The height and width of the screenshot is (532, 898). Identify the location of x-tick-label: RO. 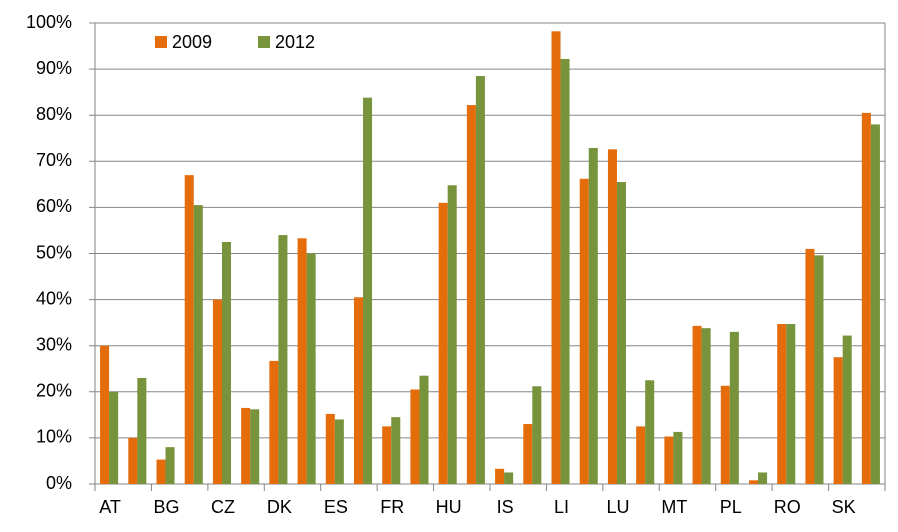
(787, 507).